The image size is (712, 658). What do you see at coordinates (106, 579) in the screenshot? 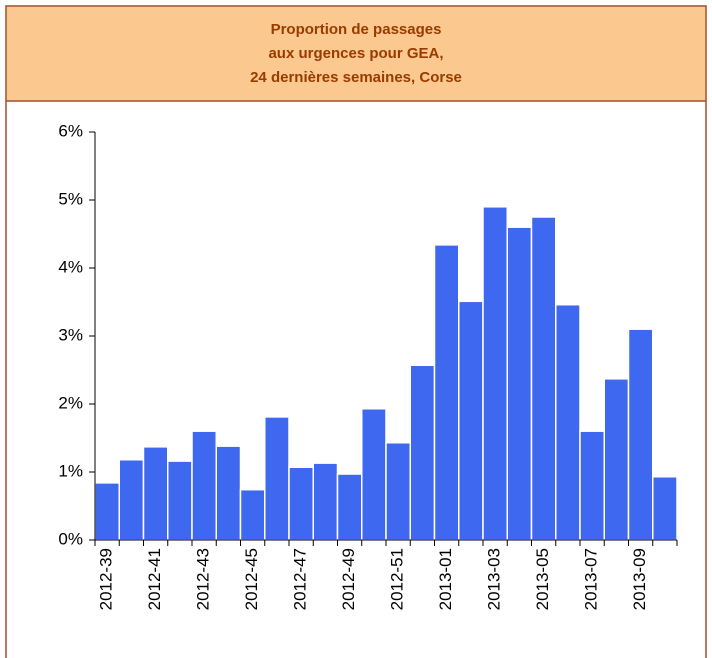
I see `x-tick-label: 2012-39` at bounding box center [106, 579].